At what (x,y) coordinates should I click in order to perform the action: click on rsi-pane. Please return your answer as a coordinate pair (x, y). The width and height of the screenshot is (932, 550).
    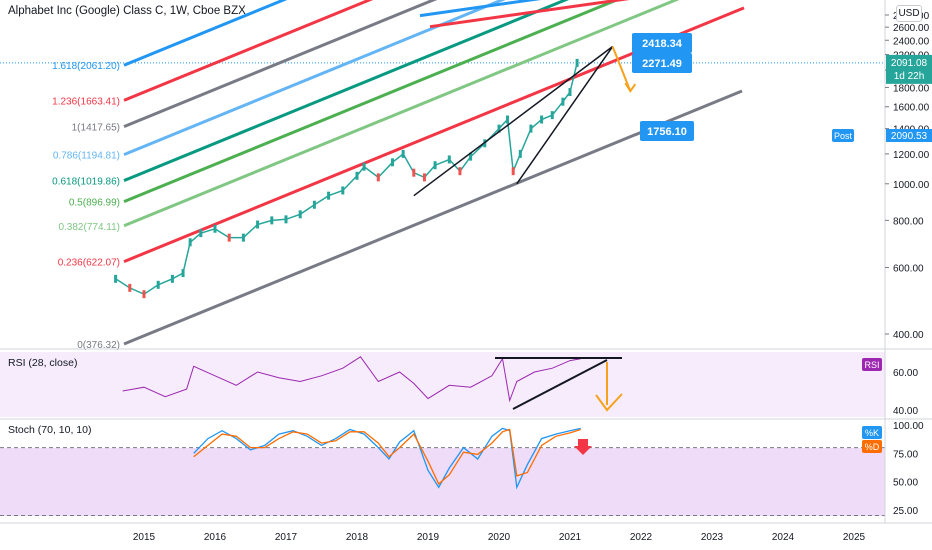
    Looking at the image, I should click on (442, 384).